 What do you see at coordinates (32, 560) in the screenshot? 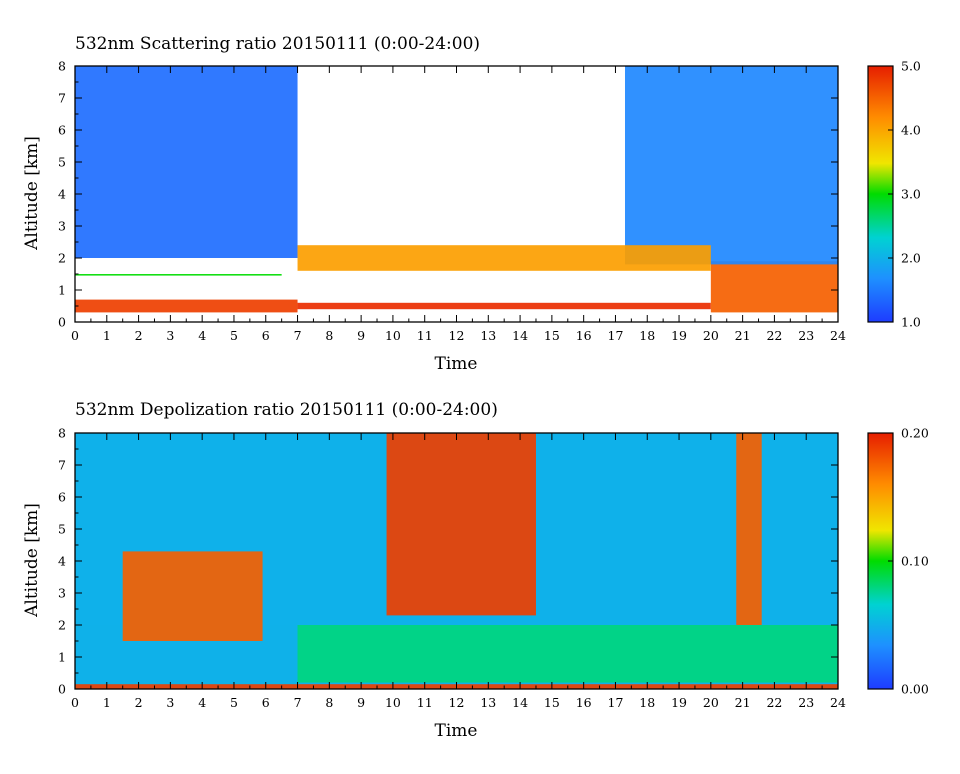
I see `depolarization-y-axis-label: Altitude [km]` at bounding box center [32, 560].